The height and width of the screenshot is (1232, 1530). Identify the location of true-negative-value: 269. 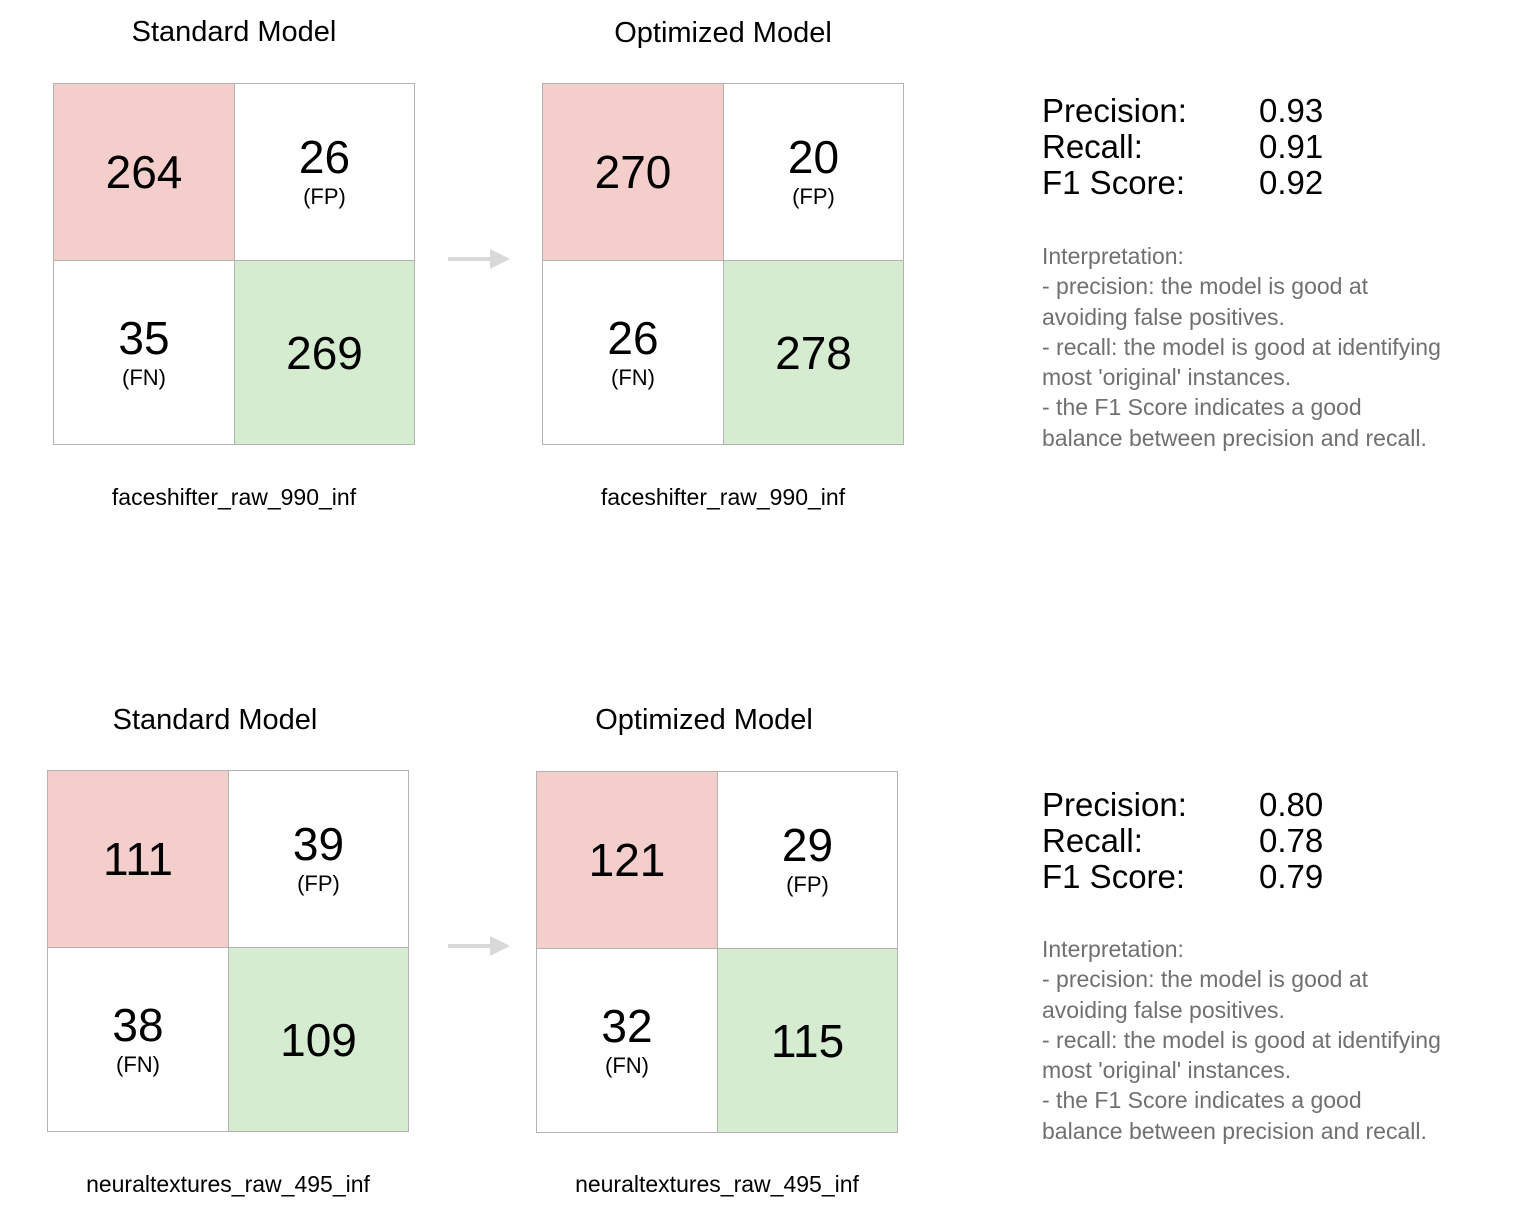
(324, 352).